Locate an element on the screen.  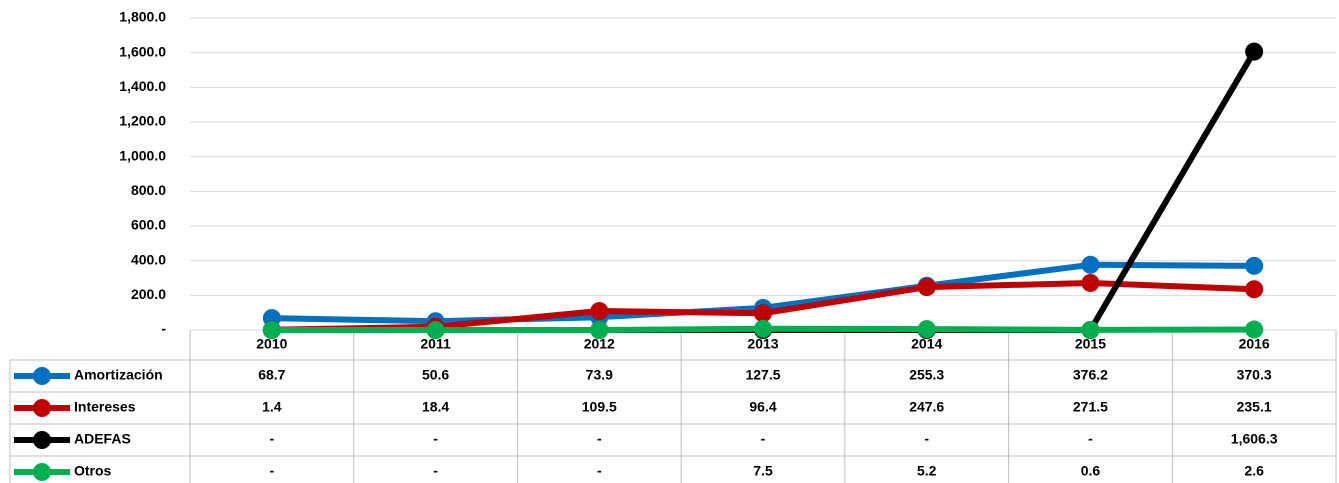
y-tick-label: 600.0 is located at coordinates (148, 225).